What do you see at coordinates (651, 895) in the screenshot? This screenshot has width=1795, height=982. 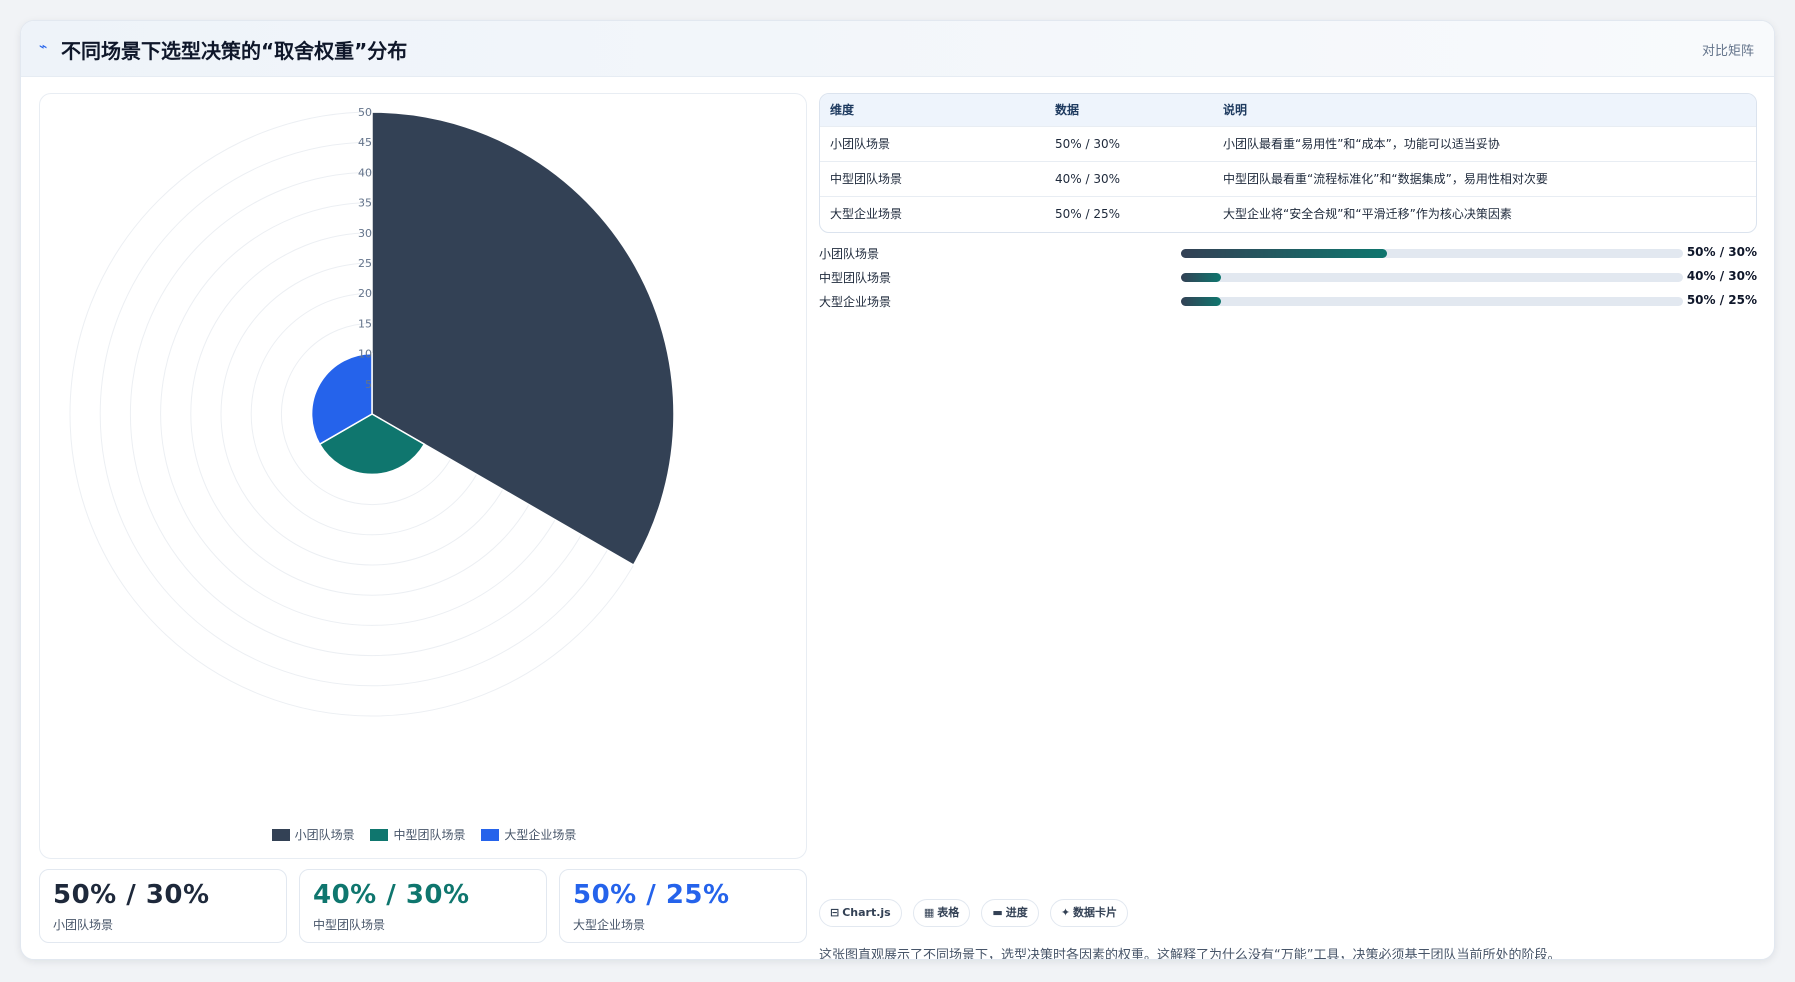 I see `stat-value: 50% / 25%` at bounding box center [651, 895].